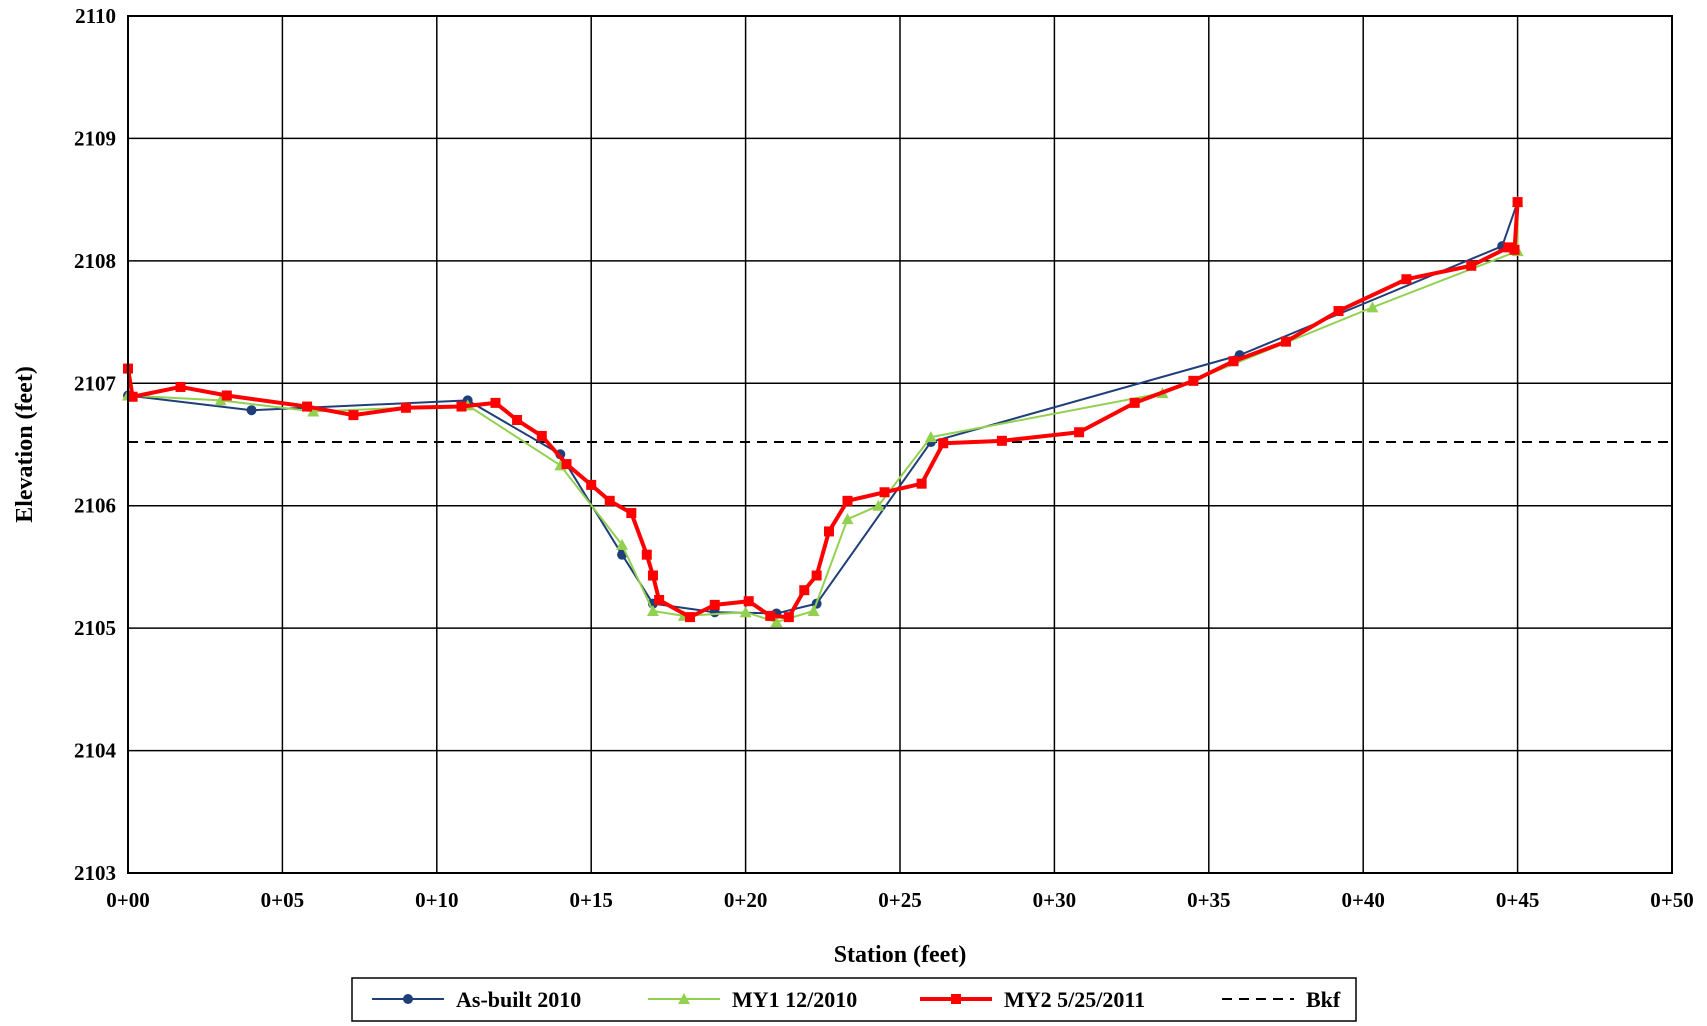  I want to click on x-tick-label: 0+15, so click(590, 900).